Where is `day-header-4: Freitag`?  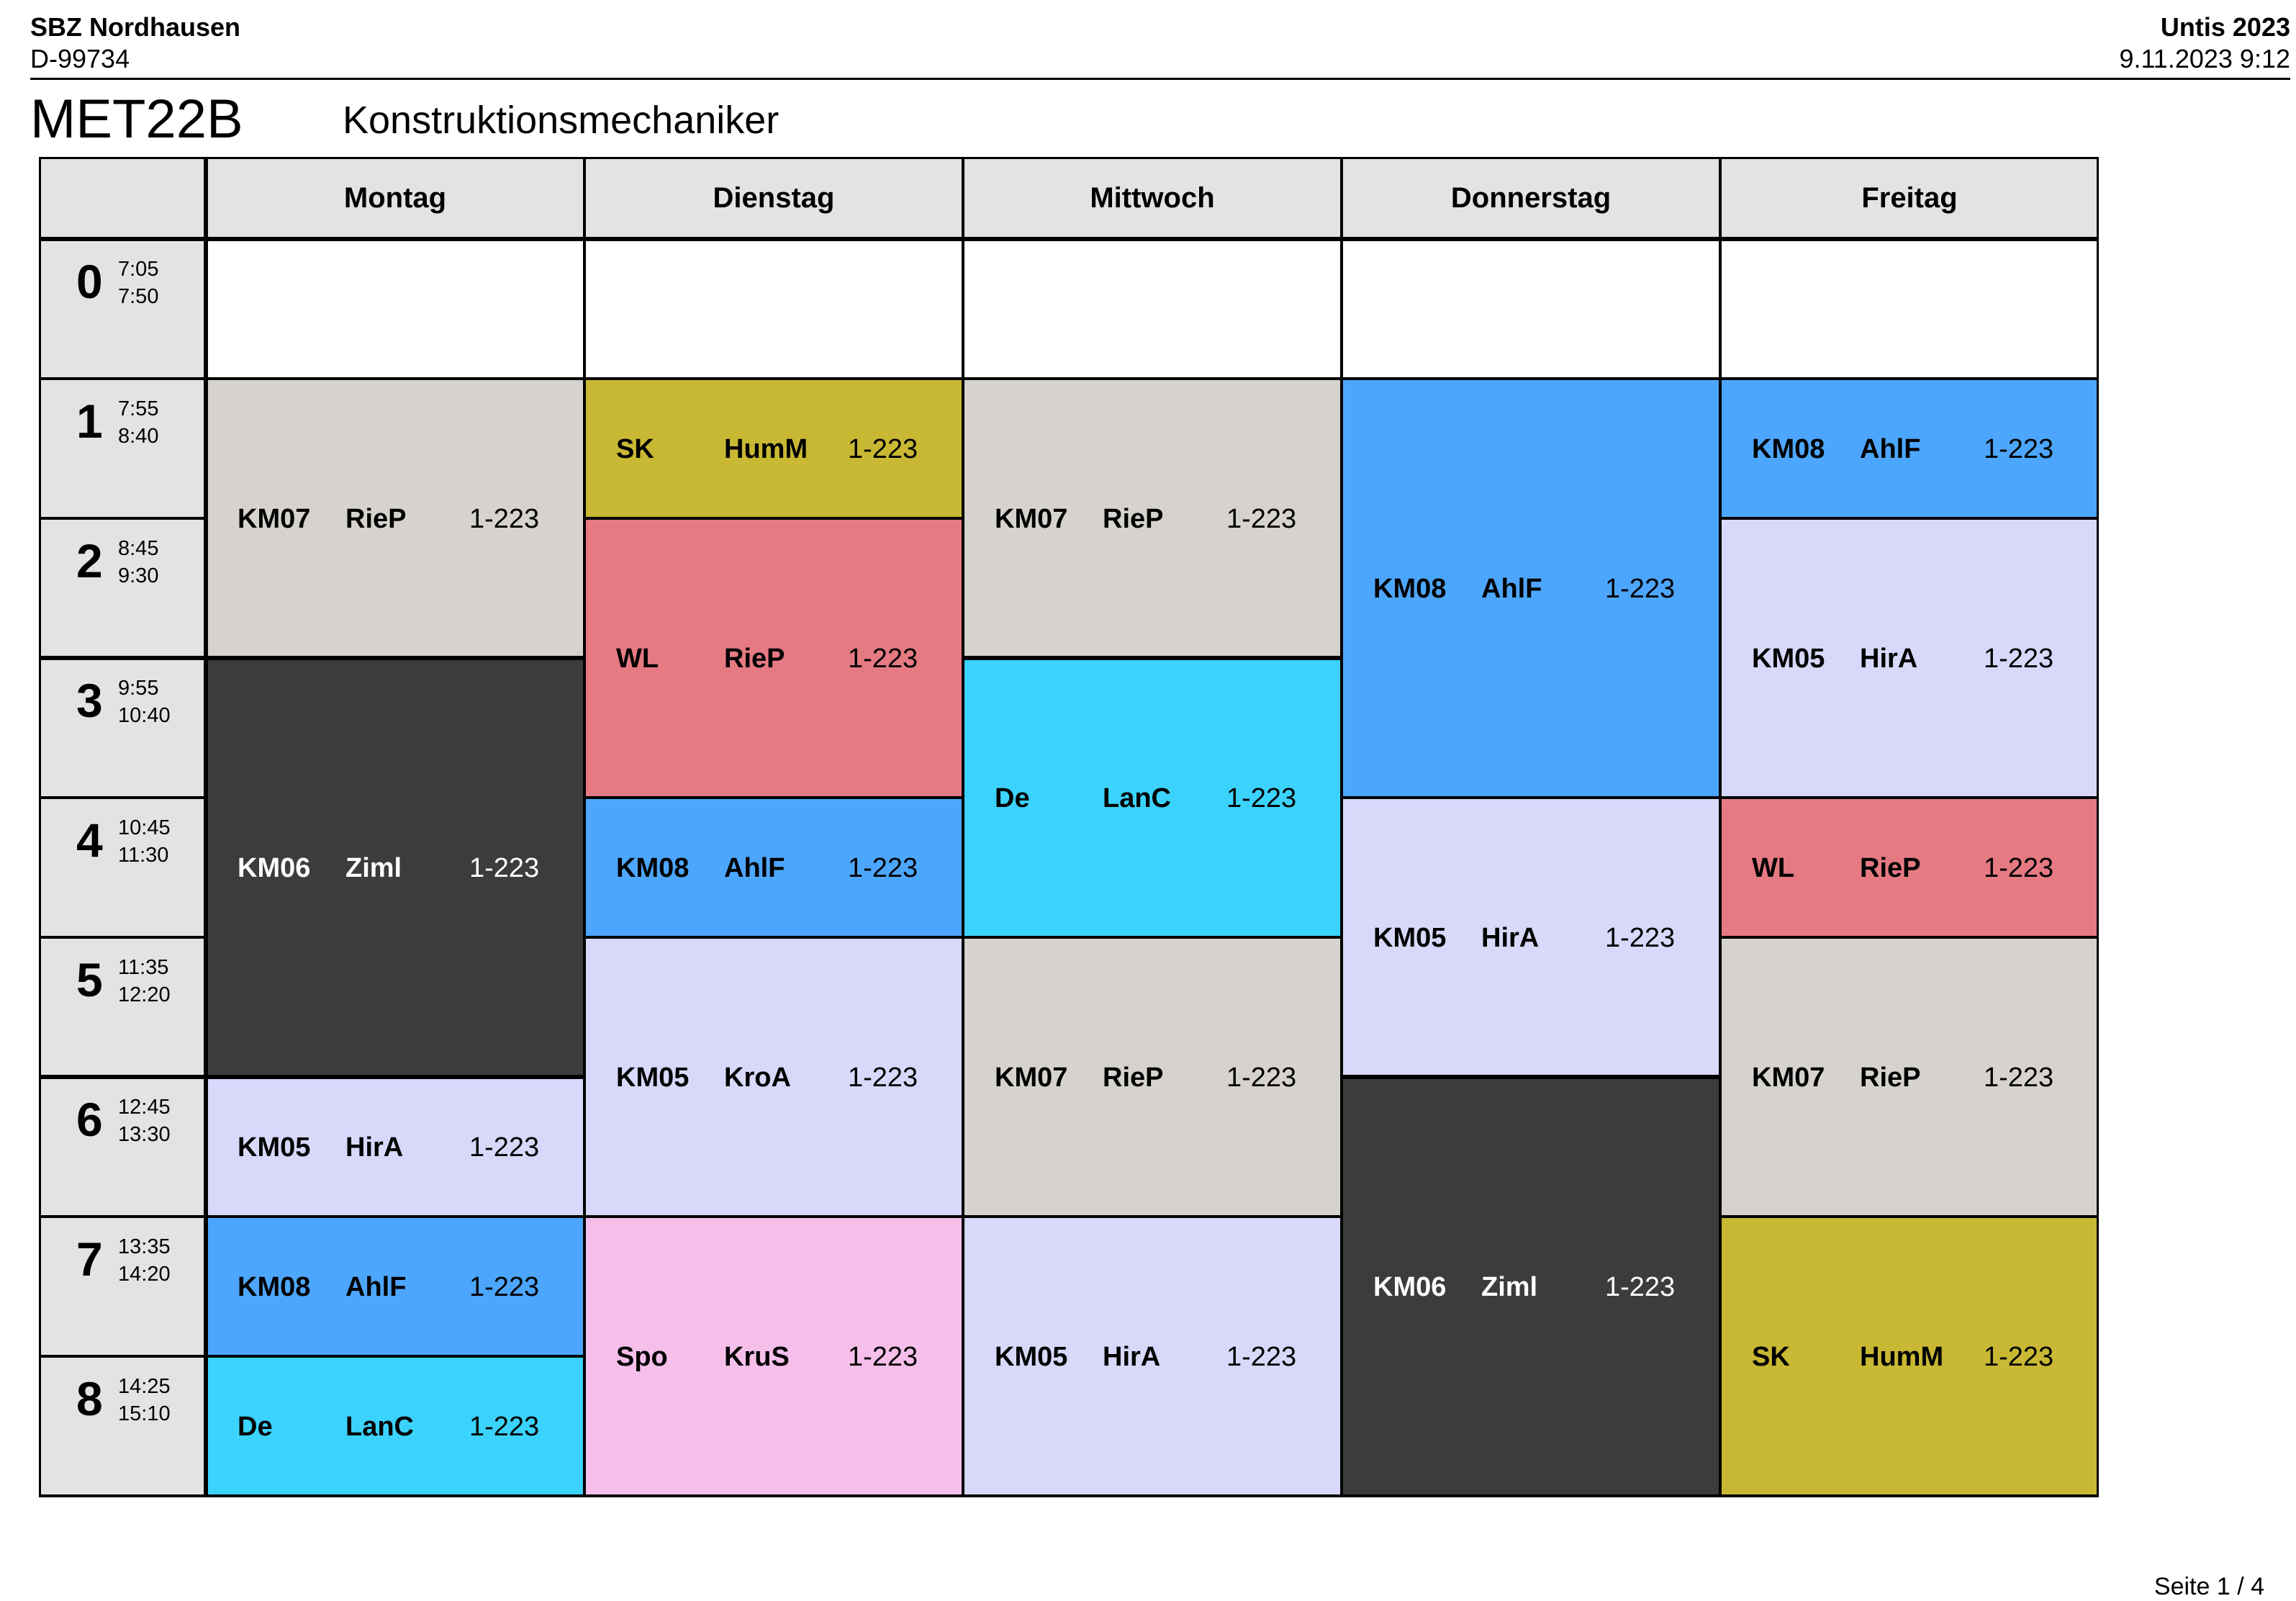
day-header-4: Freitag is located at coordinates (1909, 198).